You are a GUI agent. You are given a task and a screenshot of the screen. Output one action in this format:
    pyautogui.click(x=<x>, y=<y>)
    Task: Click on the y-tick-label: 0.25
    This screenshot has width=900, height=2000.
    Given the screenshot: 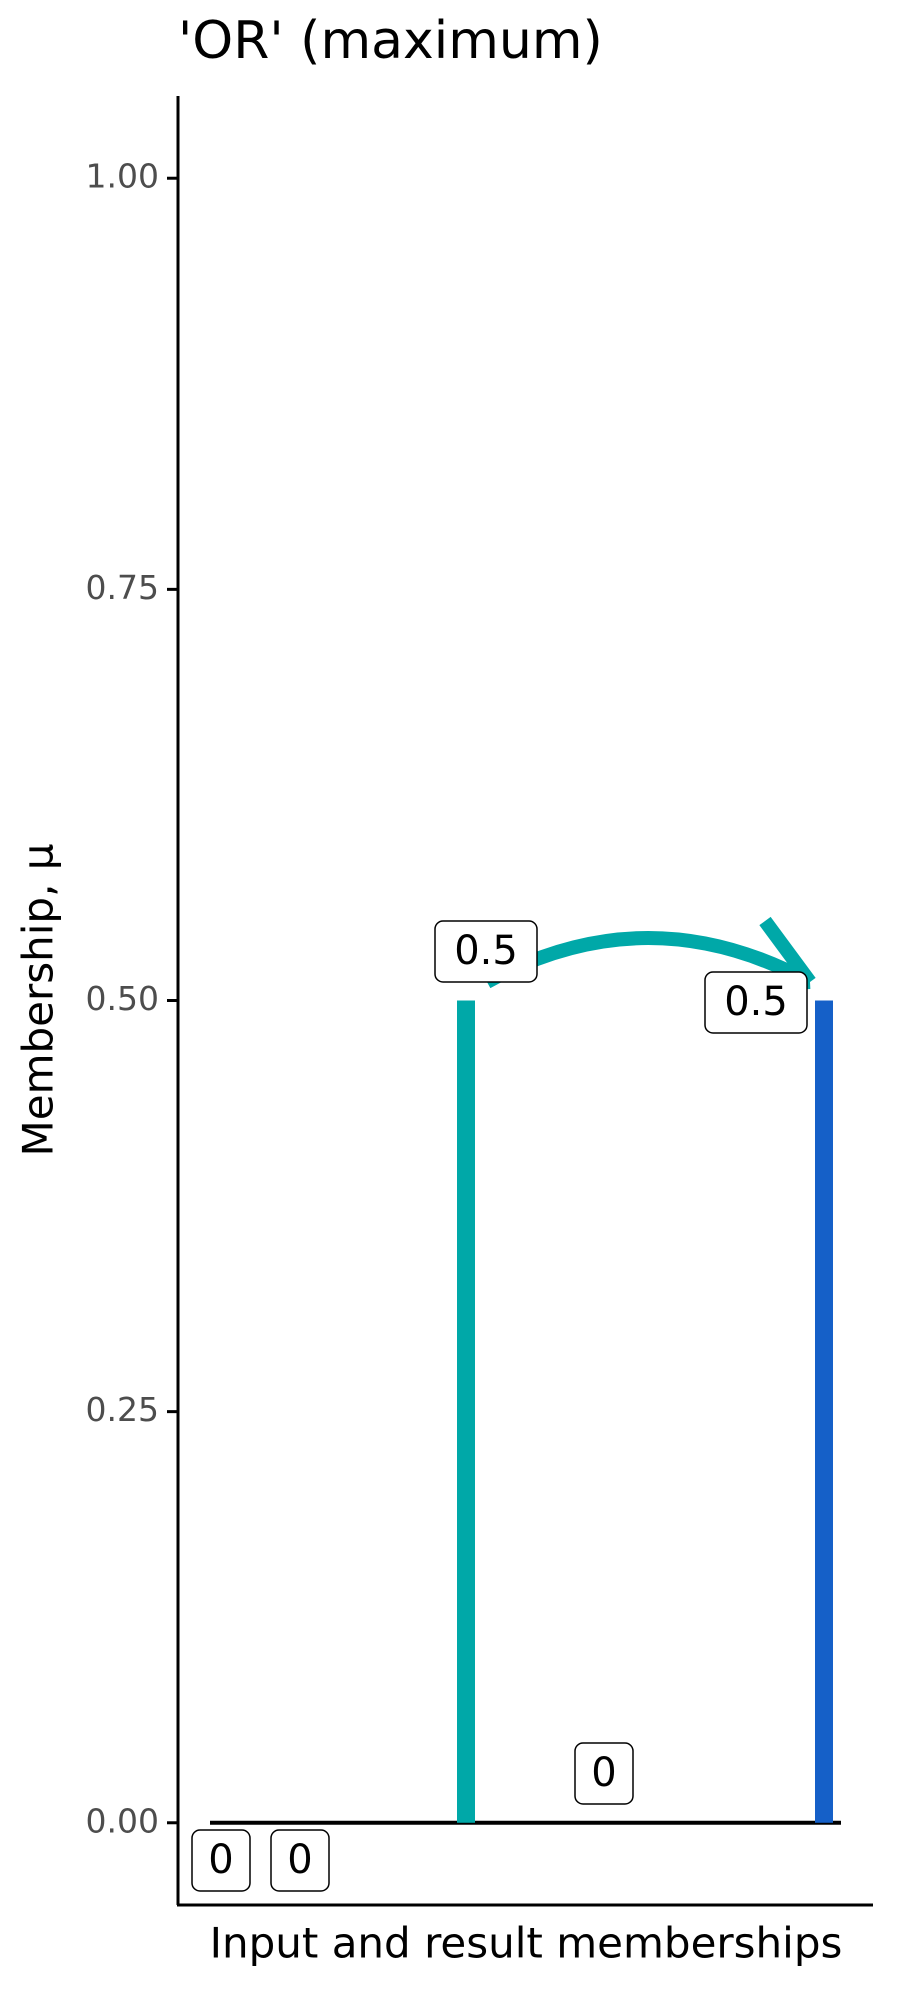 What is the action you would take?
    pyautogui.click(x=122, y=1409)
    